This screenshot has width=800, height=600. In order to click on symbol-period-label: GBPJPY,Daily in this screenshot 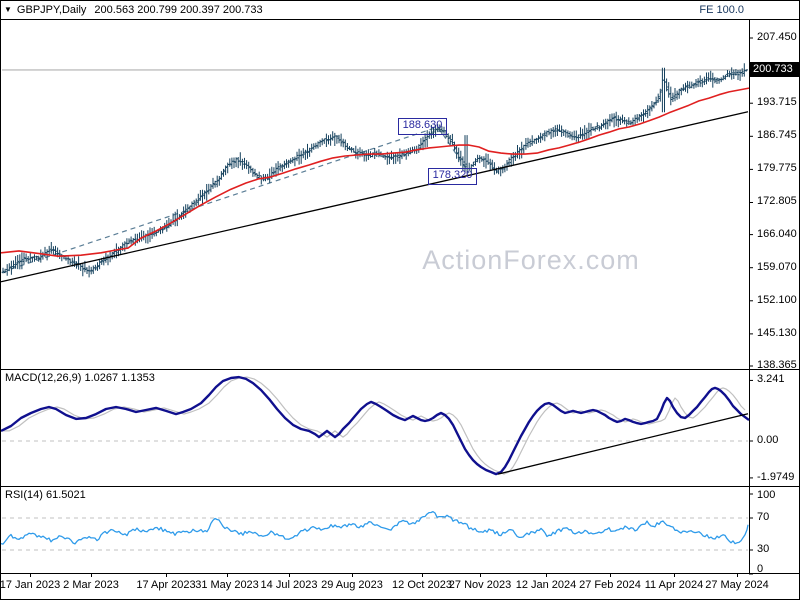, I will do `click(51, 10)`.